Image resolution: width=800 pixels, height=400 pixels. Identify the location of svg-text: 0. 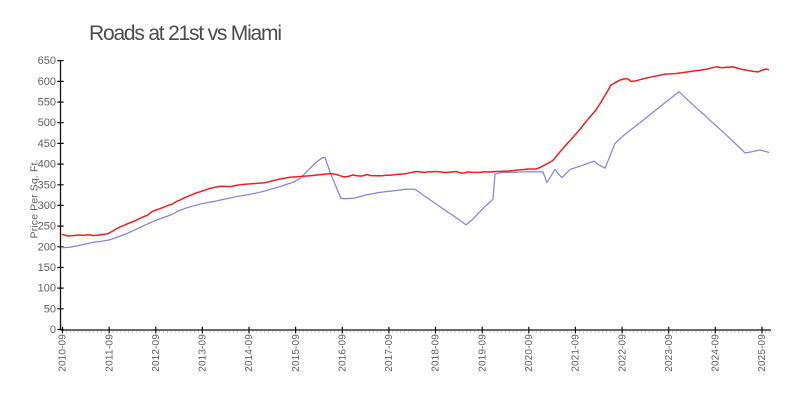
(53, 330).